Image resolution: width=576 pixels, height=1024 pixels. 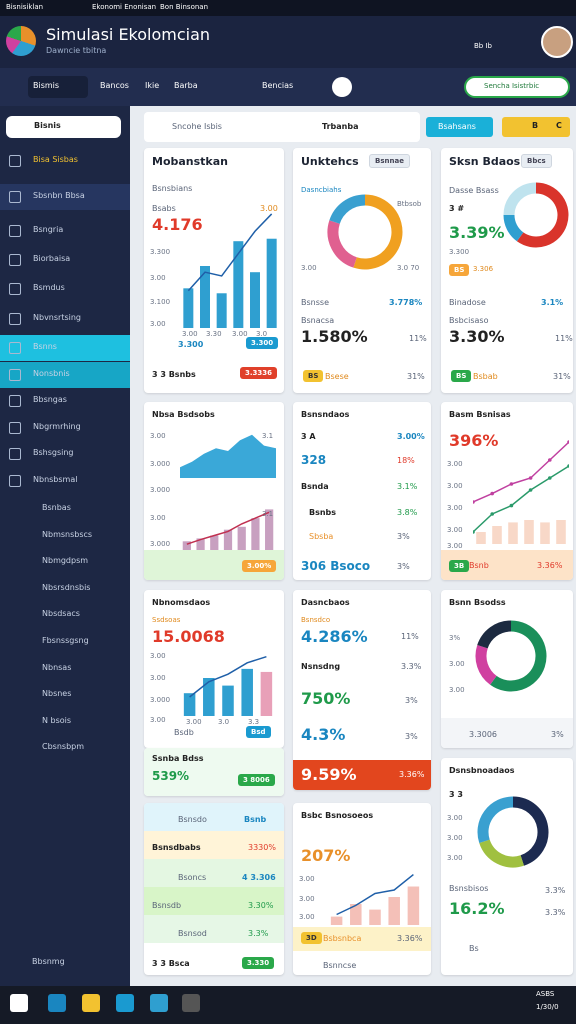 I want to click on legend-button: 3.300, so click(x=262, y=343).